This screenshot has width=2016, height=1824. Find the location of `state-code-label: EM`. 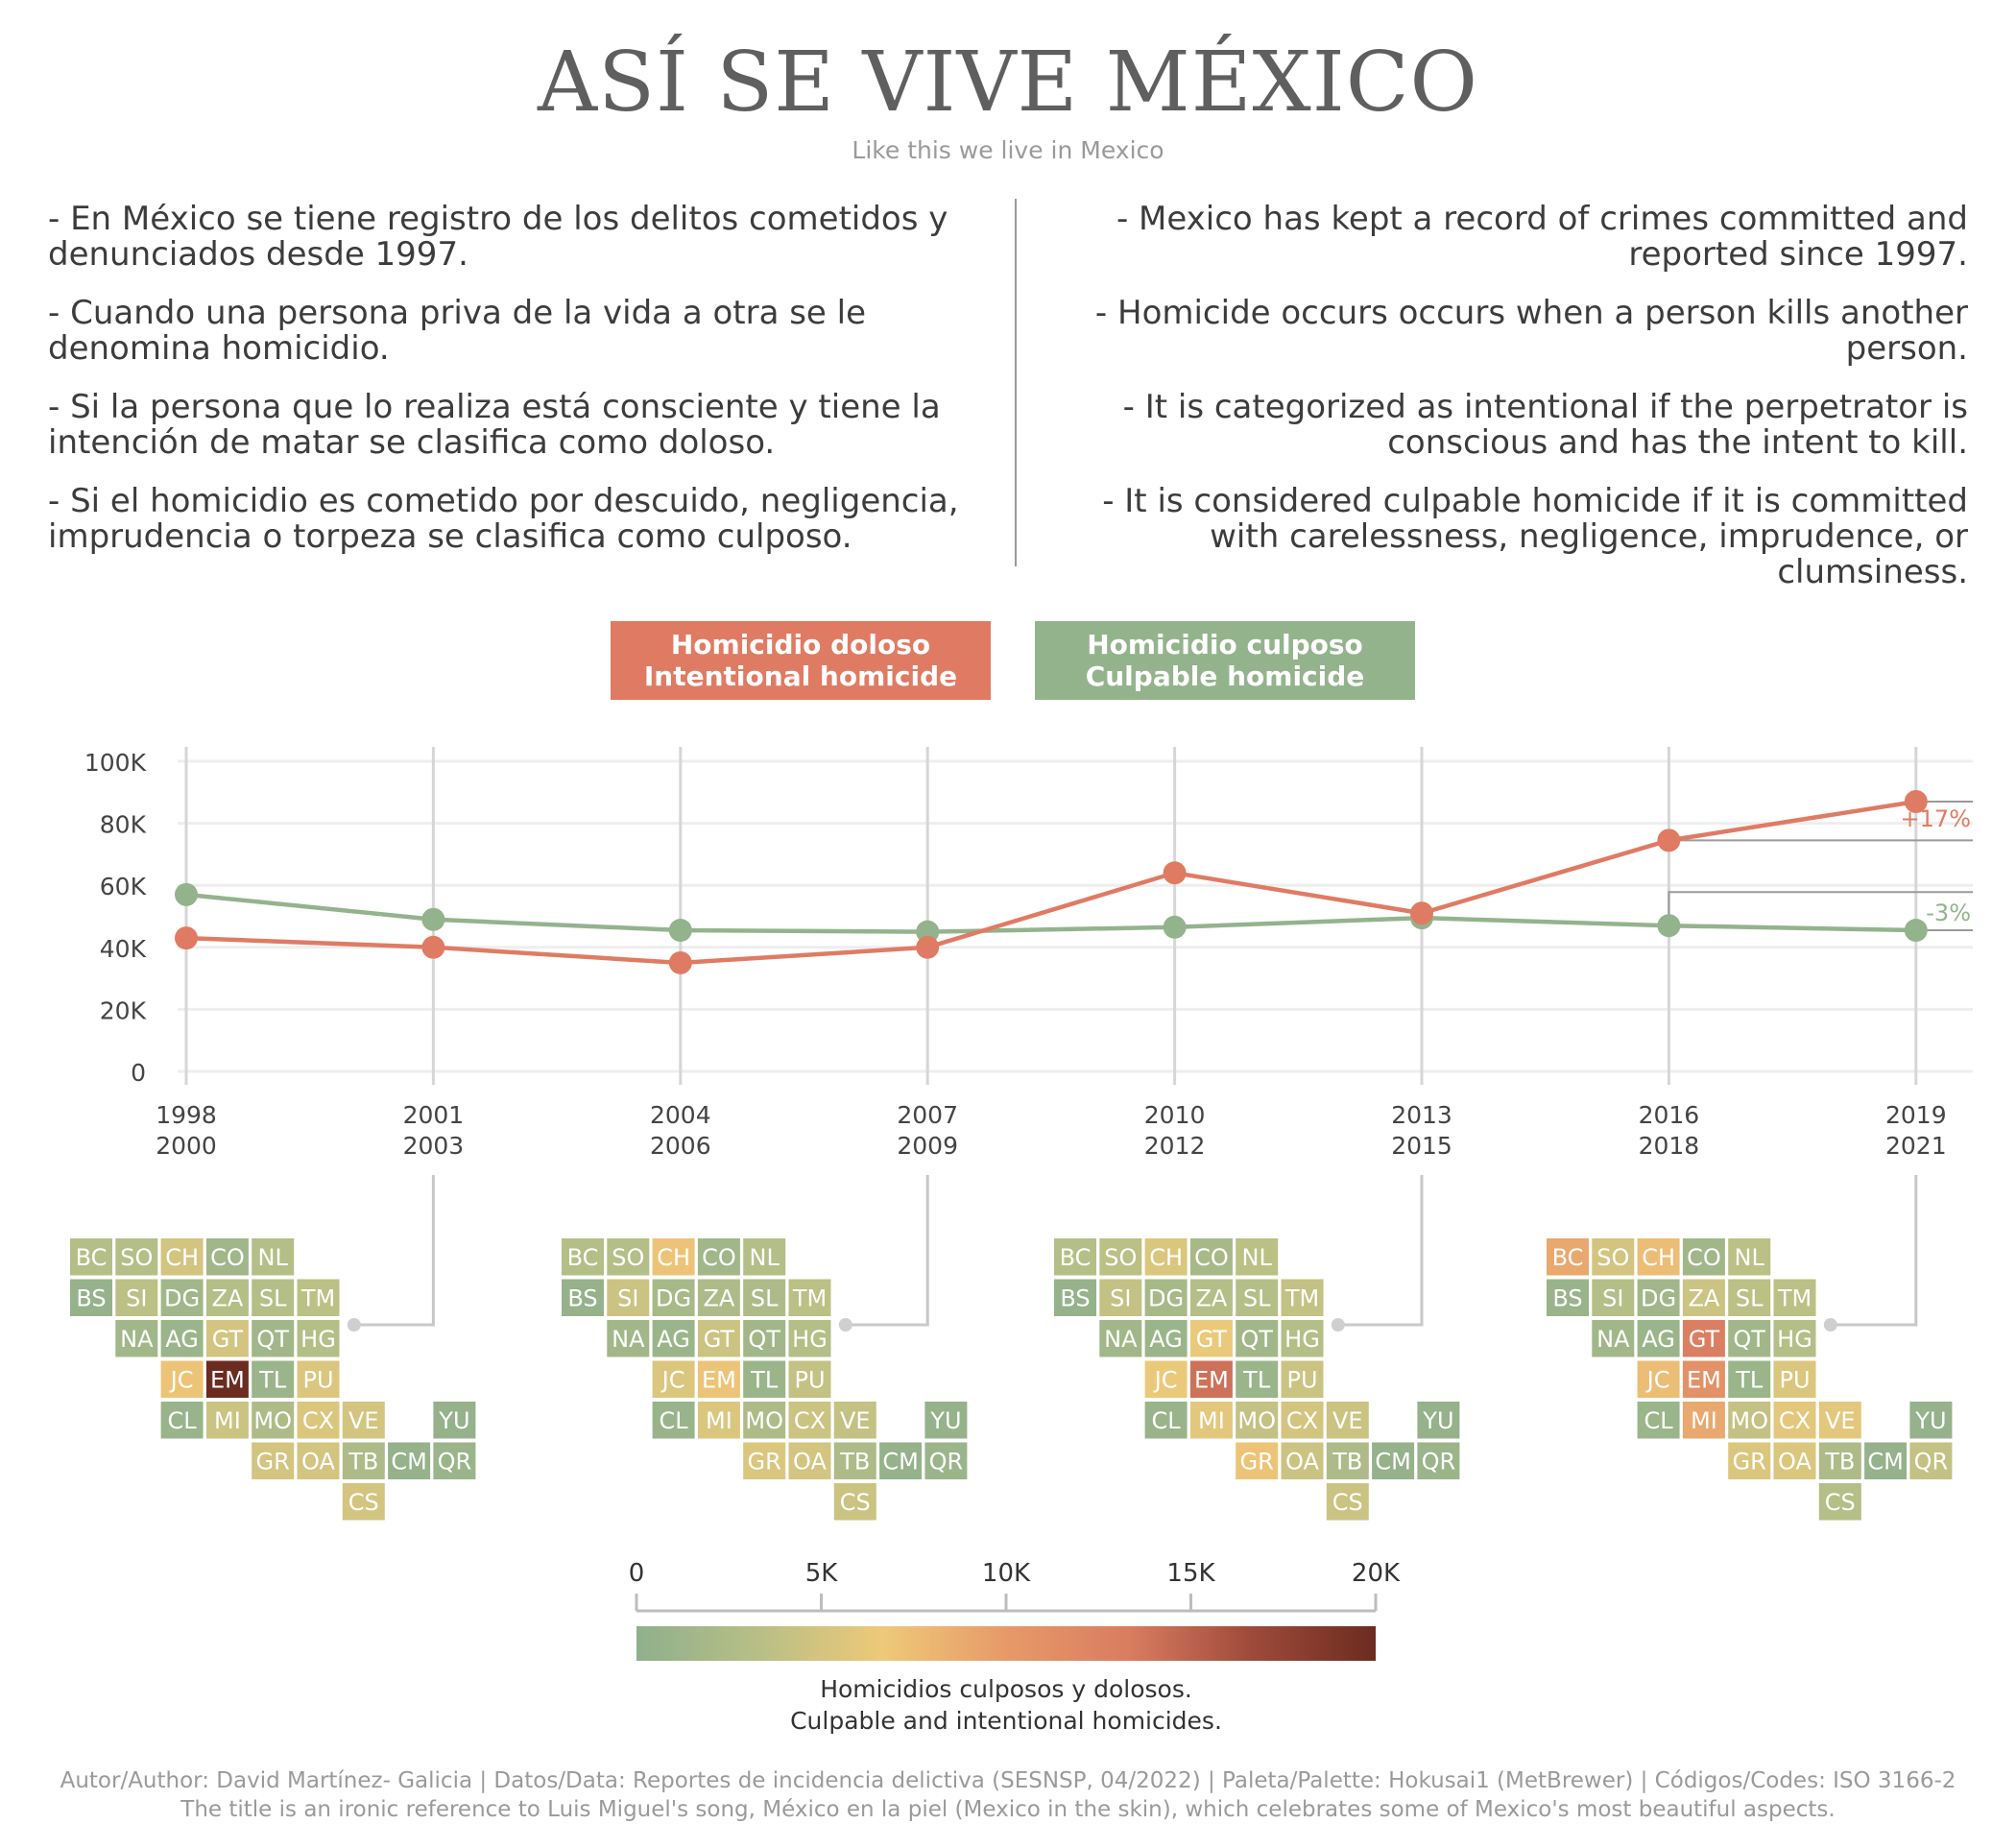

state-code-label: EM is located at coordinates (1704, 1380).